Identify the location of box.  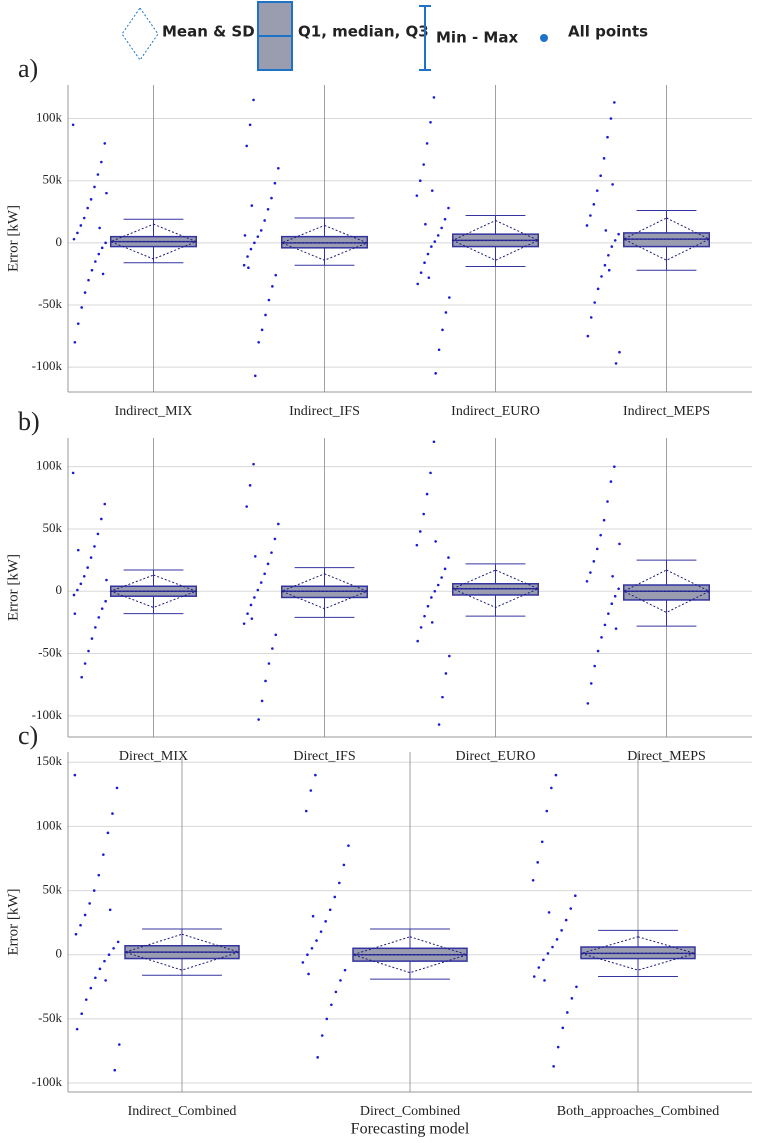
(666, 592).